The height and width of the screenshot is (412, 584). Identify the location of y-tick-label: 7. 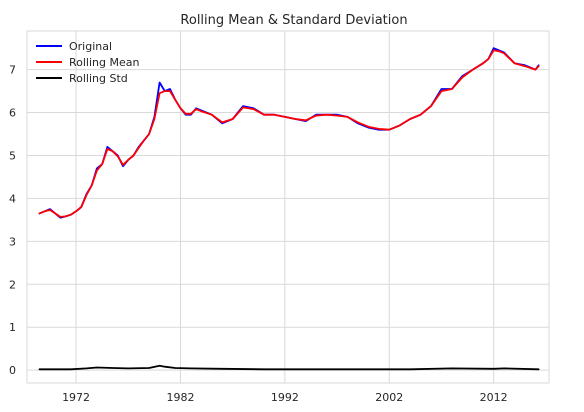
(12, 70).